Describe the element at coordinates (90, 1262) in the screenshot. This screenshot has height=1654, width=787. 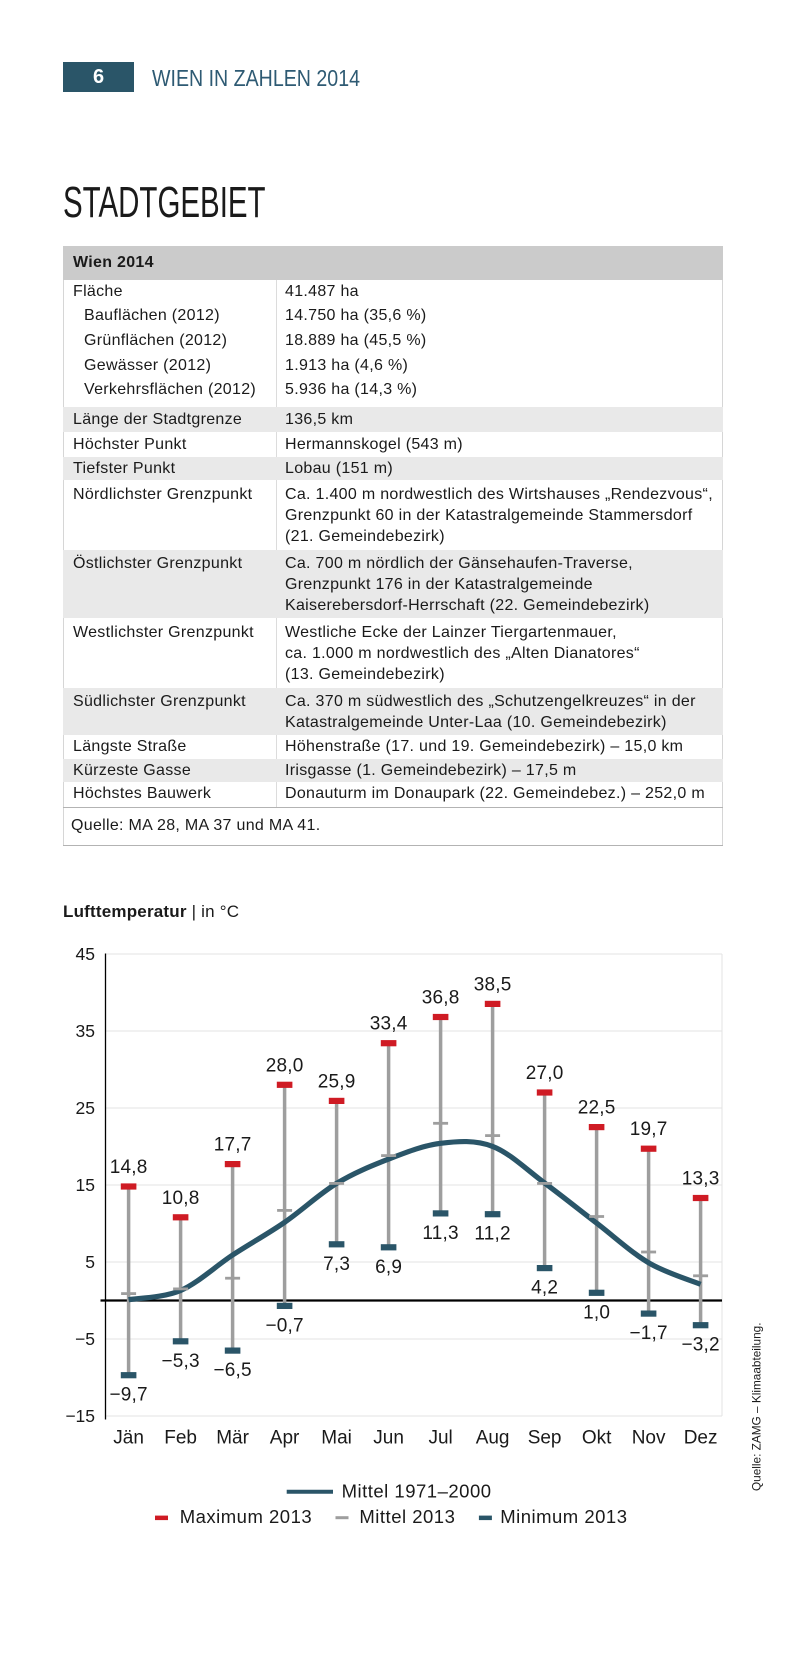
I see `svg-text: 5` at that location.